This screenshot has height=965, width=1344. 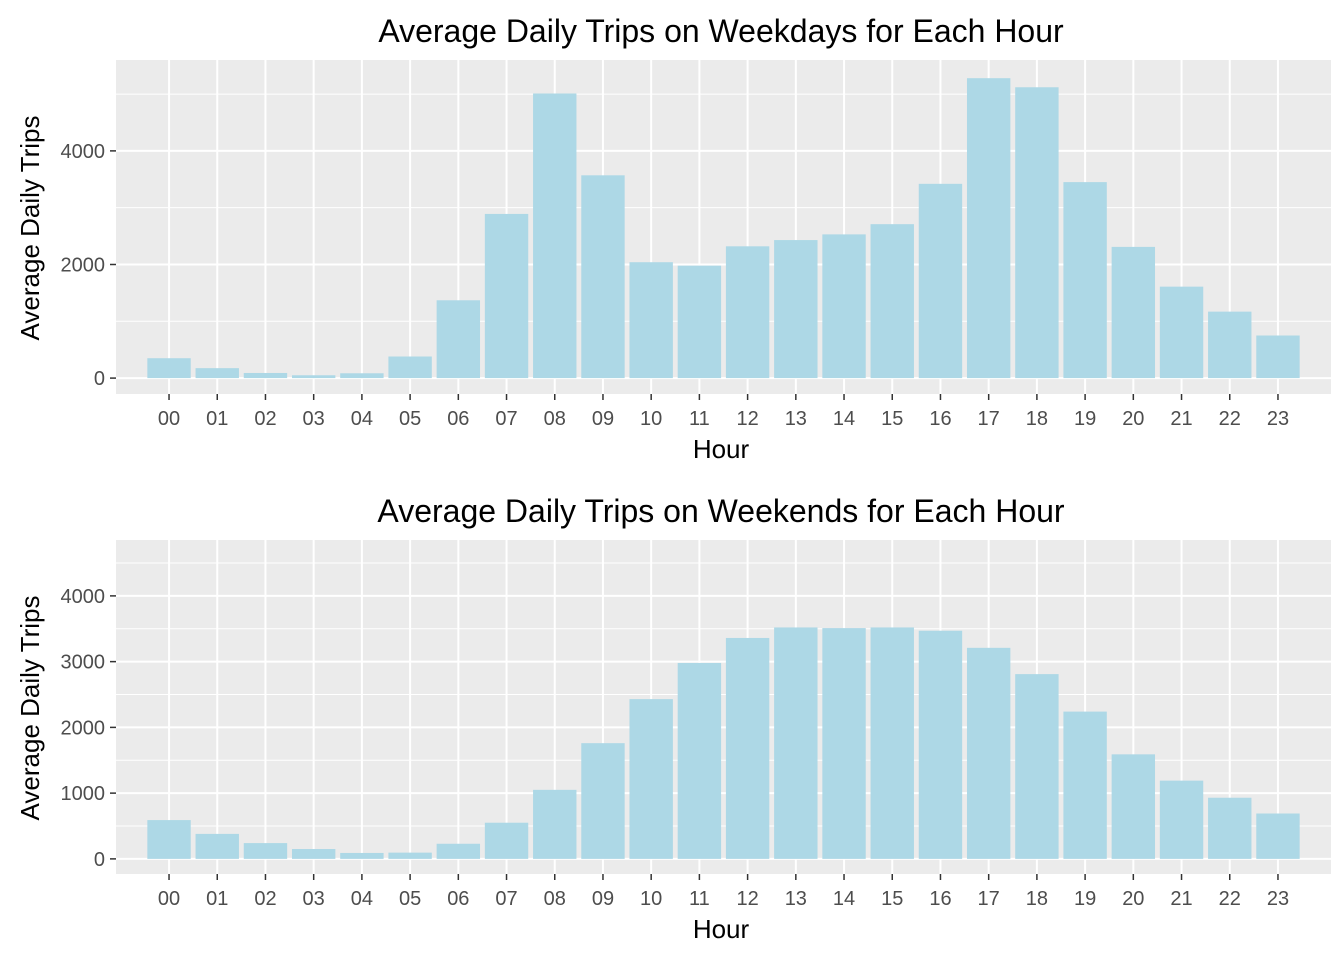 What do you see at coordinates (892, 899) in the screenshot?
I see `x-tick-label: 15` at bounding box center [892, 899].